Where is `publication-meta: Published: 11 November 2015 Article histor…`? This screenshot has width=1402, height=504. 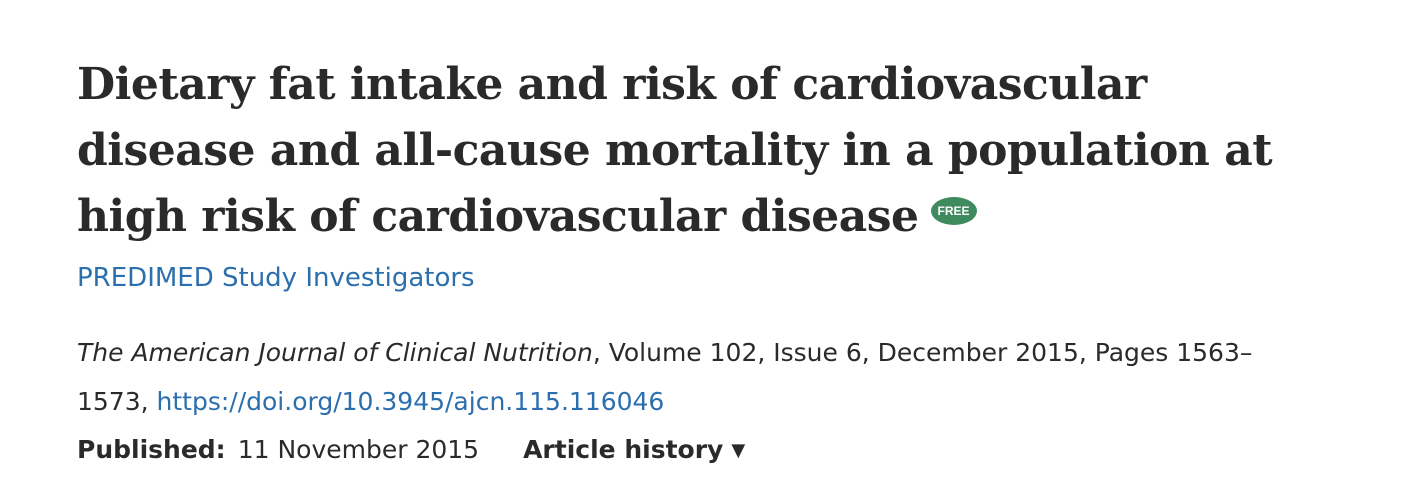
publication-meta: Published: 11 November 2015 Article histor… is located at coordinates (739, 451).